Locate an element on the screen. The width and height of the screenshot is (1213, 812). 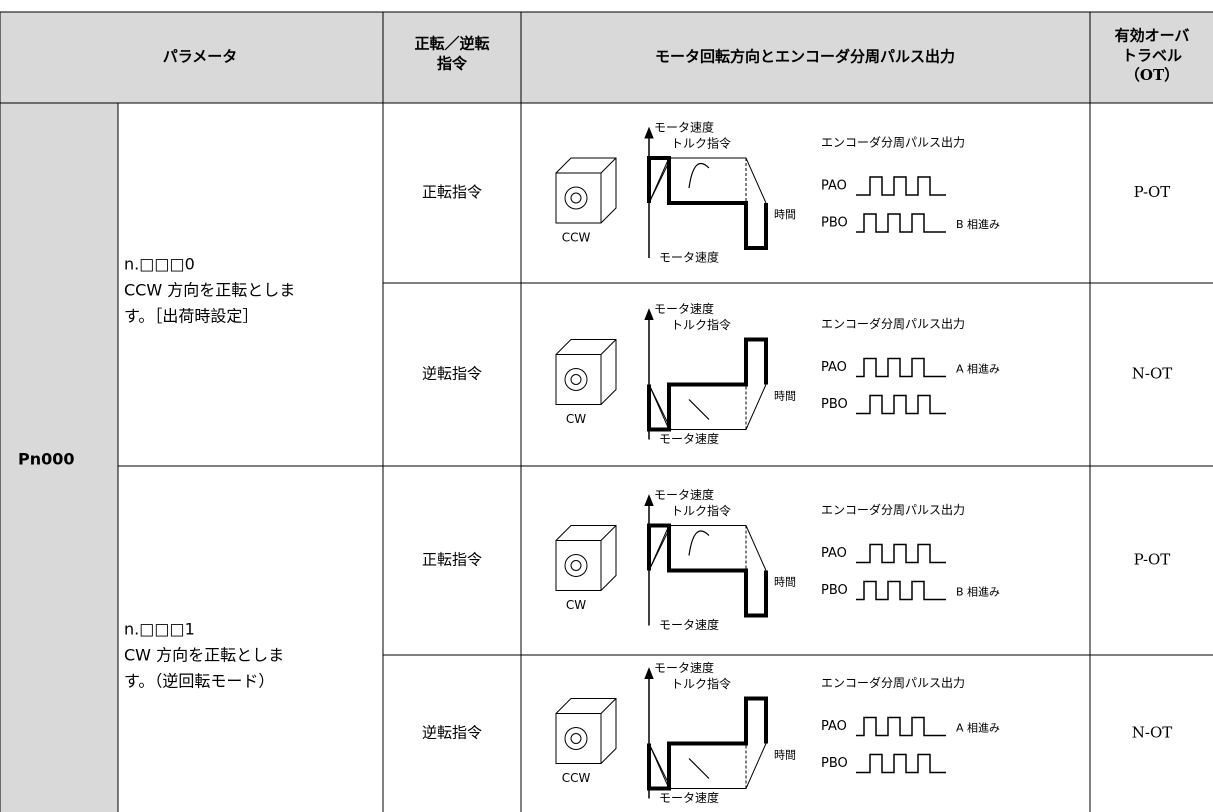
setting: n.□□□1 is located at coordinates (159, 629).